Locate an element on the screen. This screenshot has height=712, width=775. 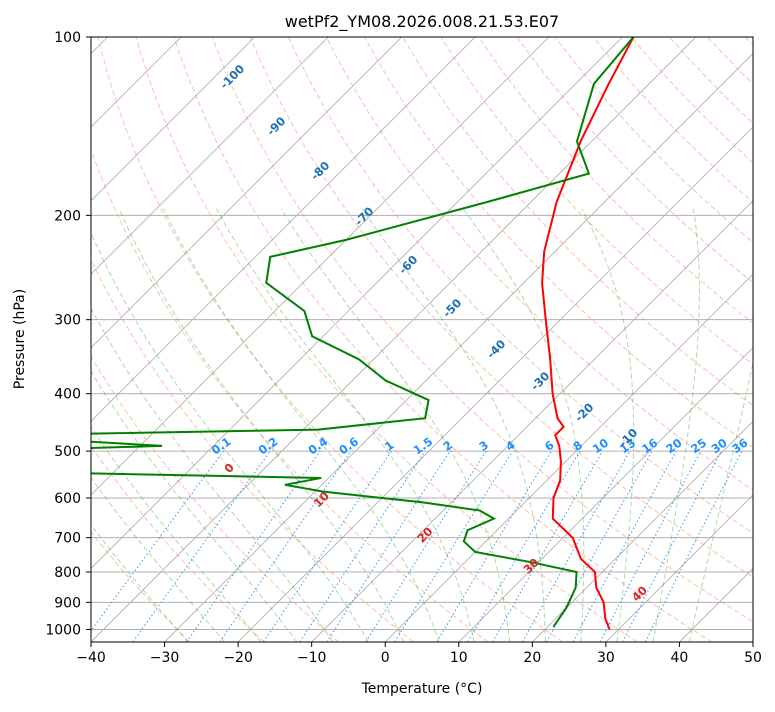
y-axis-label: Pressure (hPa) is located at coordinates (20, 339).